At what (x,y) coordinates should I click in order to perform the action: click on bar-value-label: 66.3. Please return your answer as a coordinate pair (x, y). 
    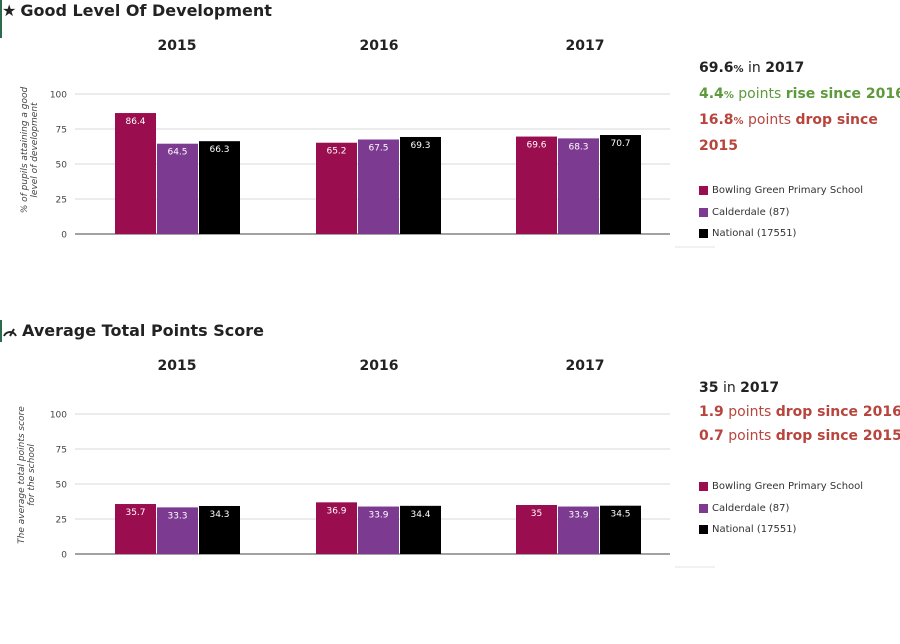
    Looking at the image, I should click on (219, 150).